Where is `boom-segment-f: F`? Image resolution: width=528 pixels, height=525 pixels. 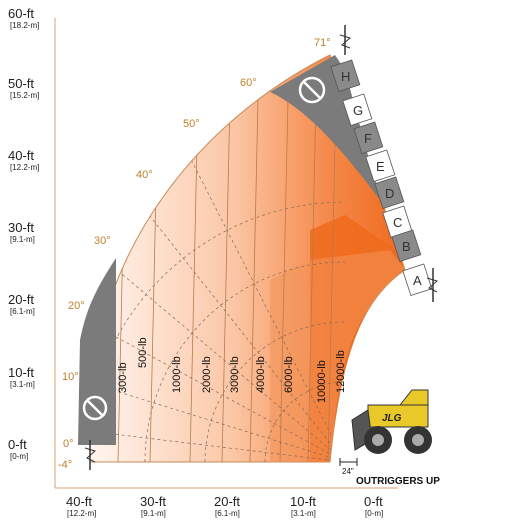
boom-segment-f: F is located at coordinates (368, 138).